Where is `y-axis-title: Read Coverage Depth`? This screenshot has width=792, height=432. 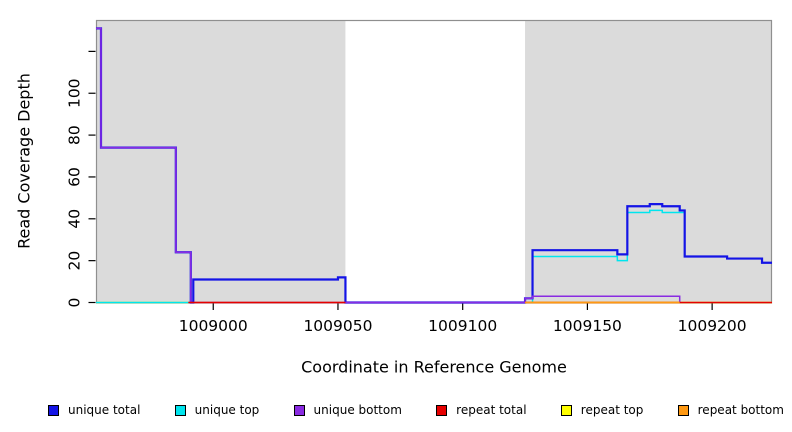
y-axis-title: Read Coverage Depth is located at coordinates (24, 161).